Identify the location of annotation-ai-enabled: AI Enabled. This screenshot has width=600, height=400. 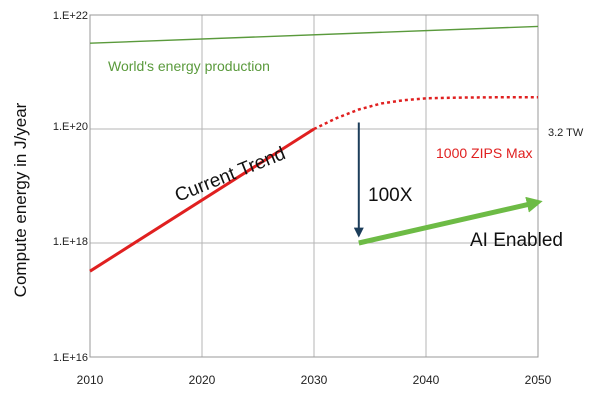
(516, 240).